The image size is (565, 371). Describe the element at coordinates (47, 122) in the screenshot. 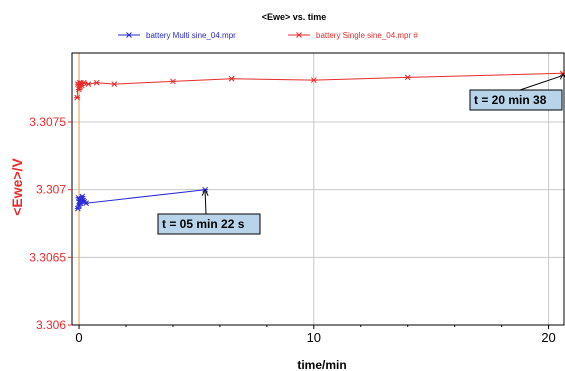

I see `y-tick-label: 3.3075` at that location.